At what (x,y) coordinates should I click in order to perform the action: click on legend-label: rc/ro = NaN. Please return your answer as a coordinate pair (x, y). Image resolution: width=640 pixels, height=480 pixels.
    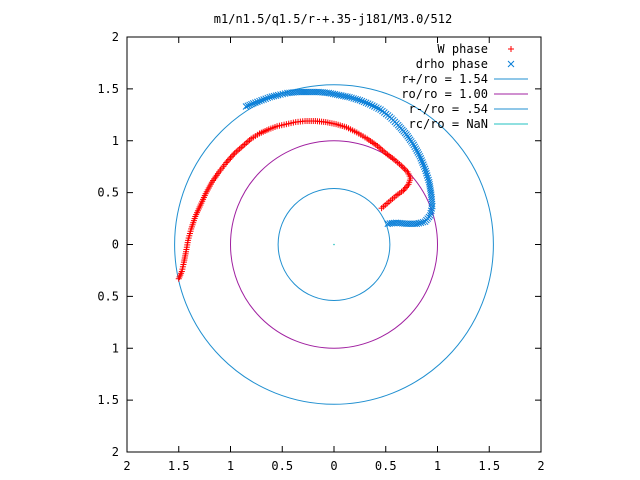
    Looking at the image, I should click on (448, 124).